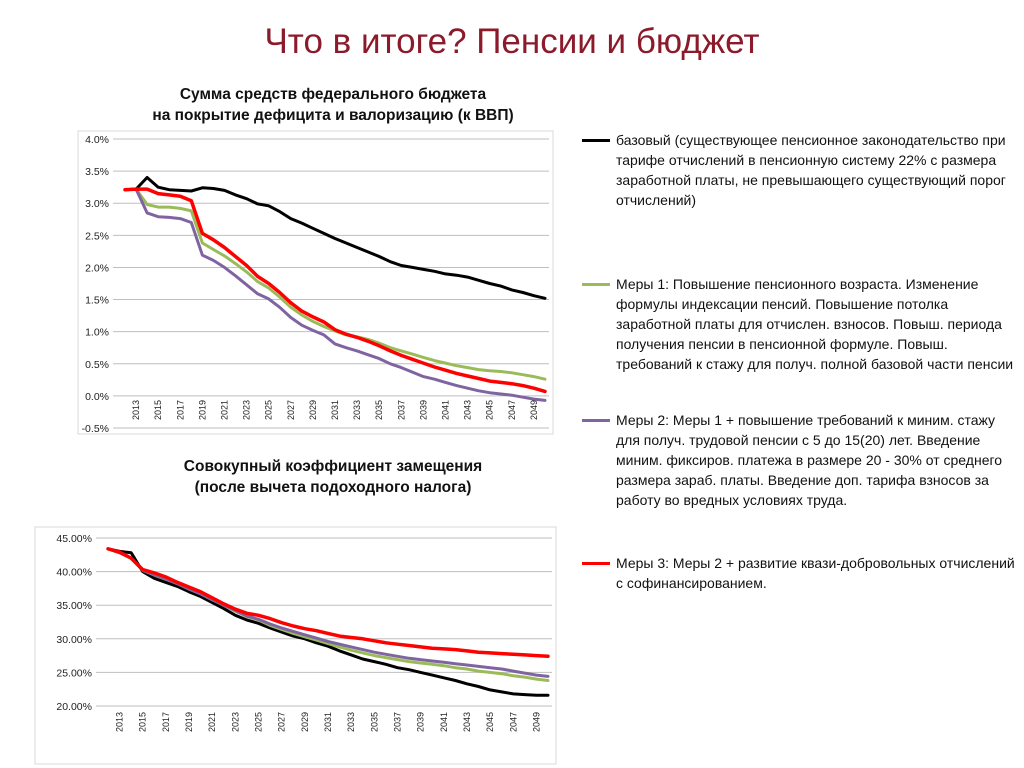 This screenshot has height=768, width=1024. What do you see at coordinates (291, 410) in the screenshot?
I see `chart1-x-tick-label: 2027` at bounding box center [291, 410].